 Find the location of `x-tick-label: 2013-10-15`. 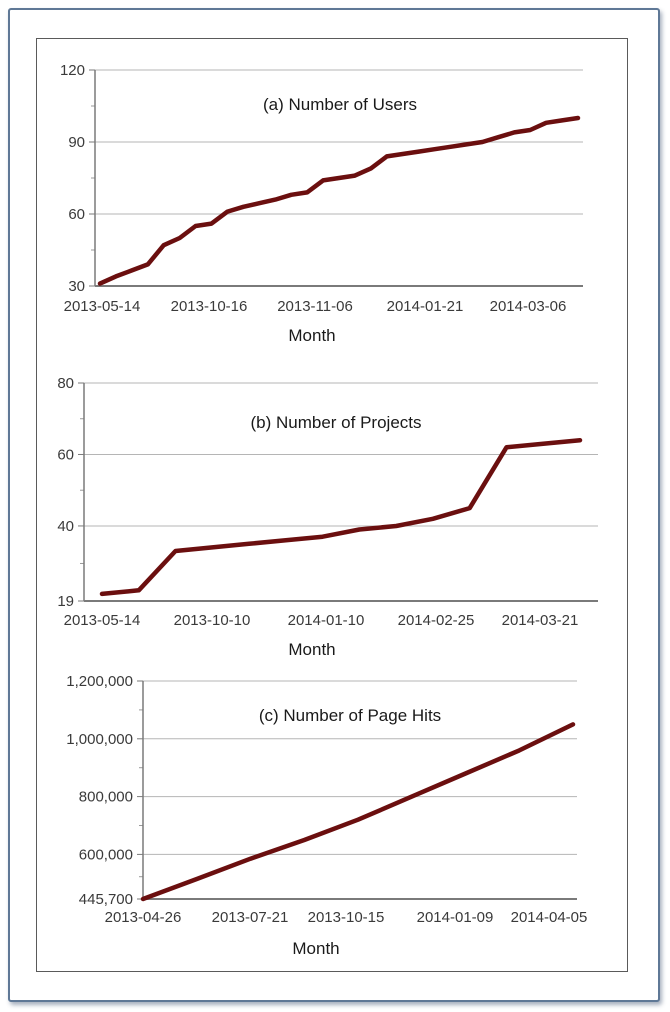

x-tick-label: 2013-10-15 is located at coordinates (346, 917).